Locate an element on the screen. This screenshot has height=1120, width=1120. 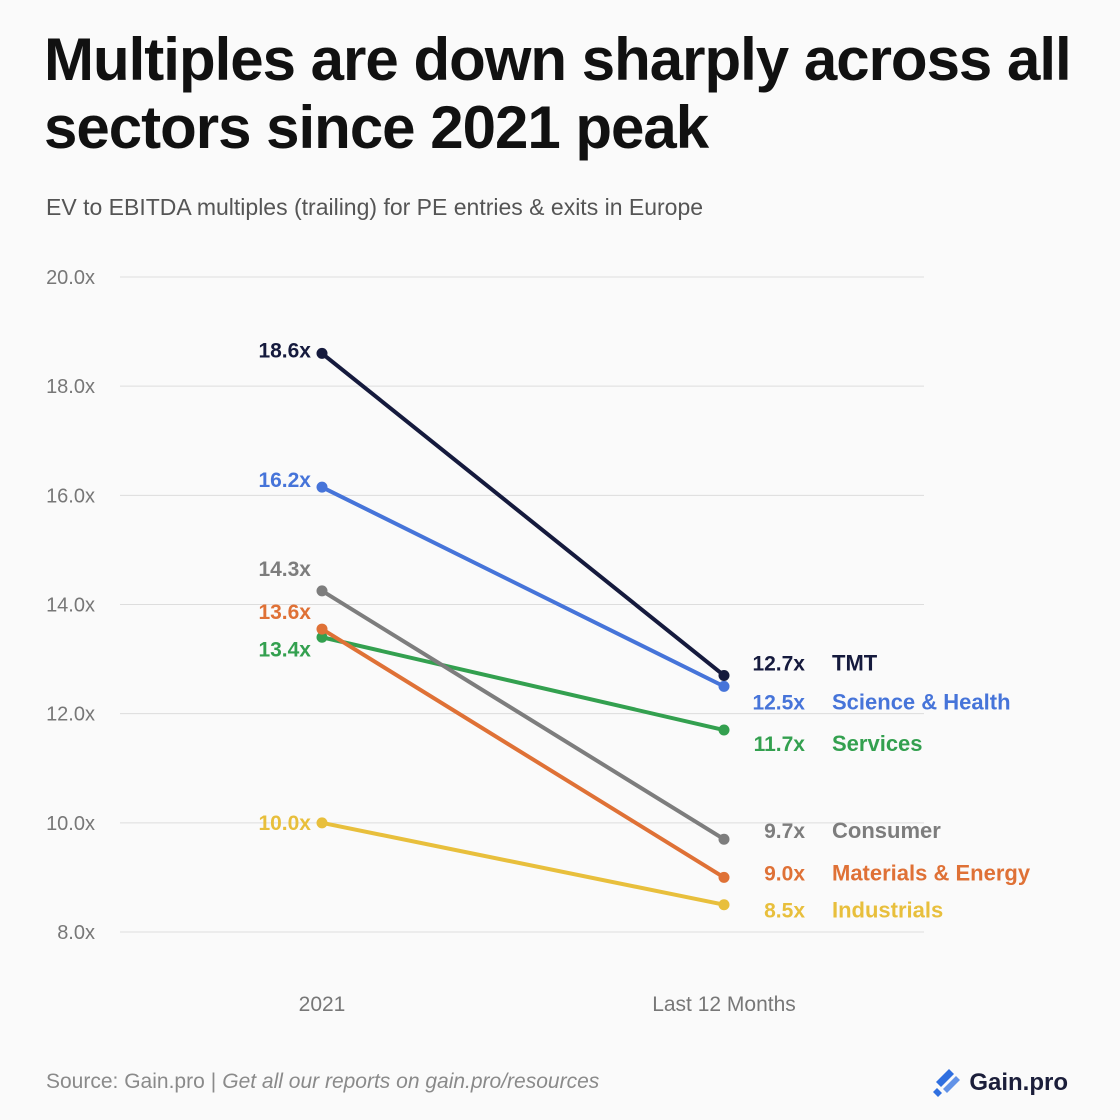
series-line-tmt is located at coordinates (523, 514).